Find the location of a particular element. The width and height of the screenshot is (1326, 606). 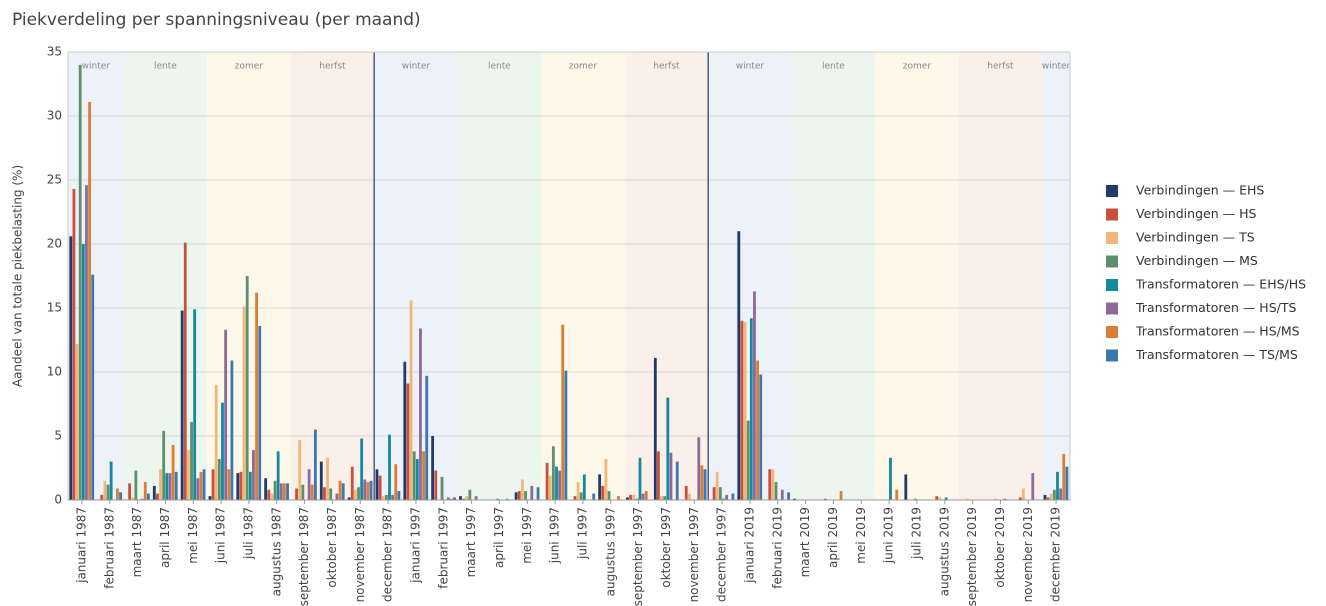

x-tick-label: december 1997 is located at coordinates (722, 554).